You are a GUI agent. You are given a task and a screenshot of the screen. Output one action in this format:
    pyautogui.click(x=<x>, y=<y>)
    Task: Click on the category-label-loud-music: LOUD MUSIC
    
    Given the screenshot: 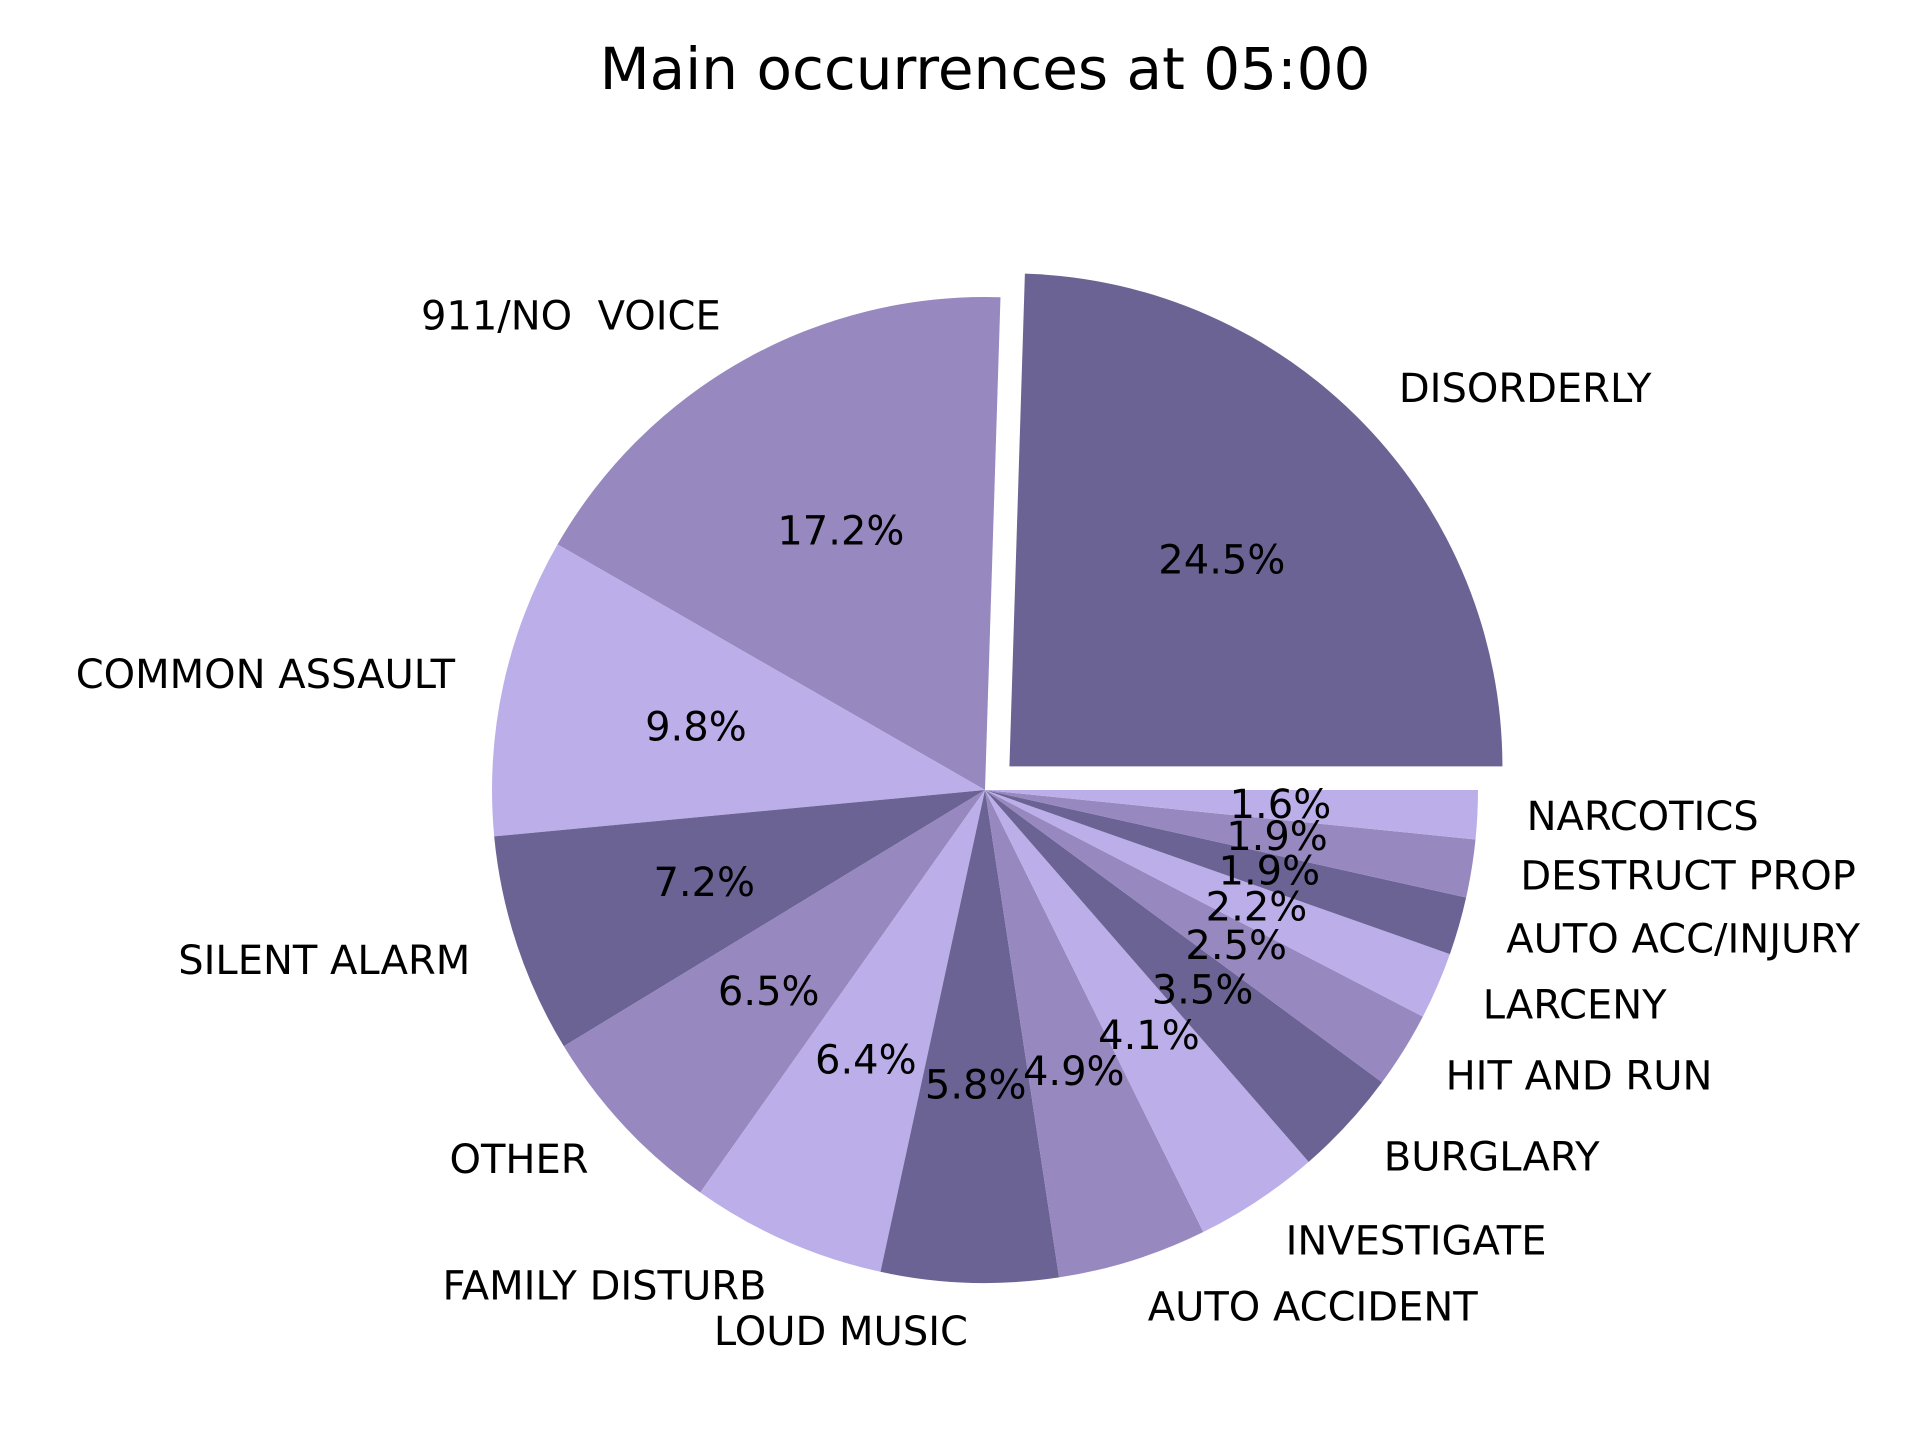 What is the action you would take?
    pyautogui.click(x=841, y=1332)
    